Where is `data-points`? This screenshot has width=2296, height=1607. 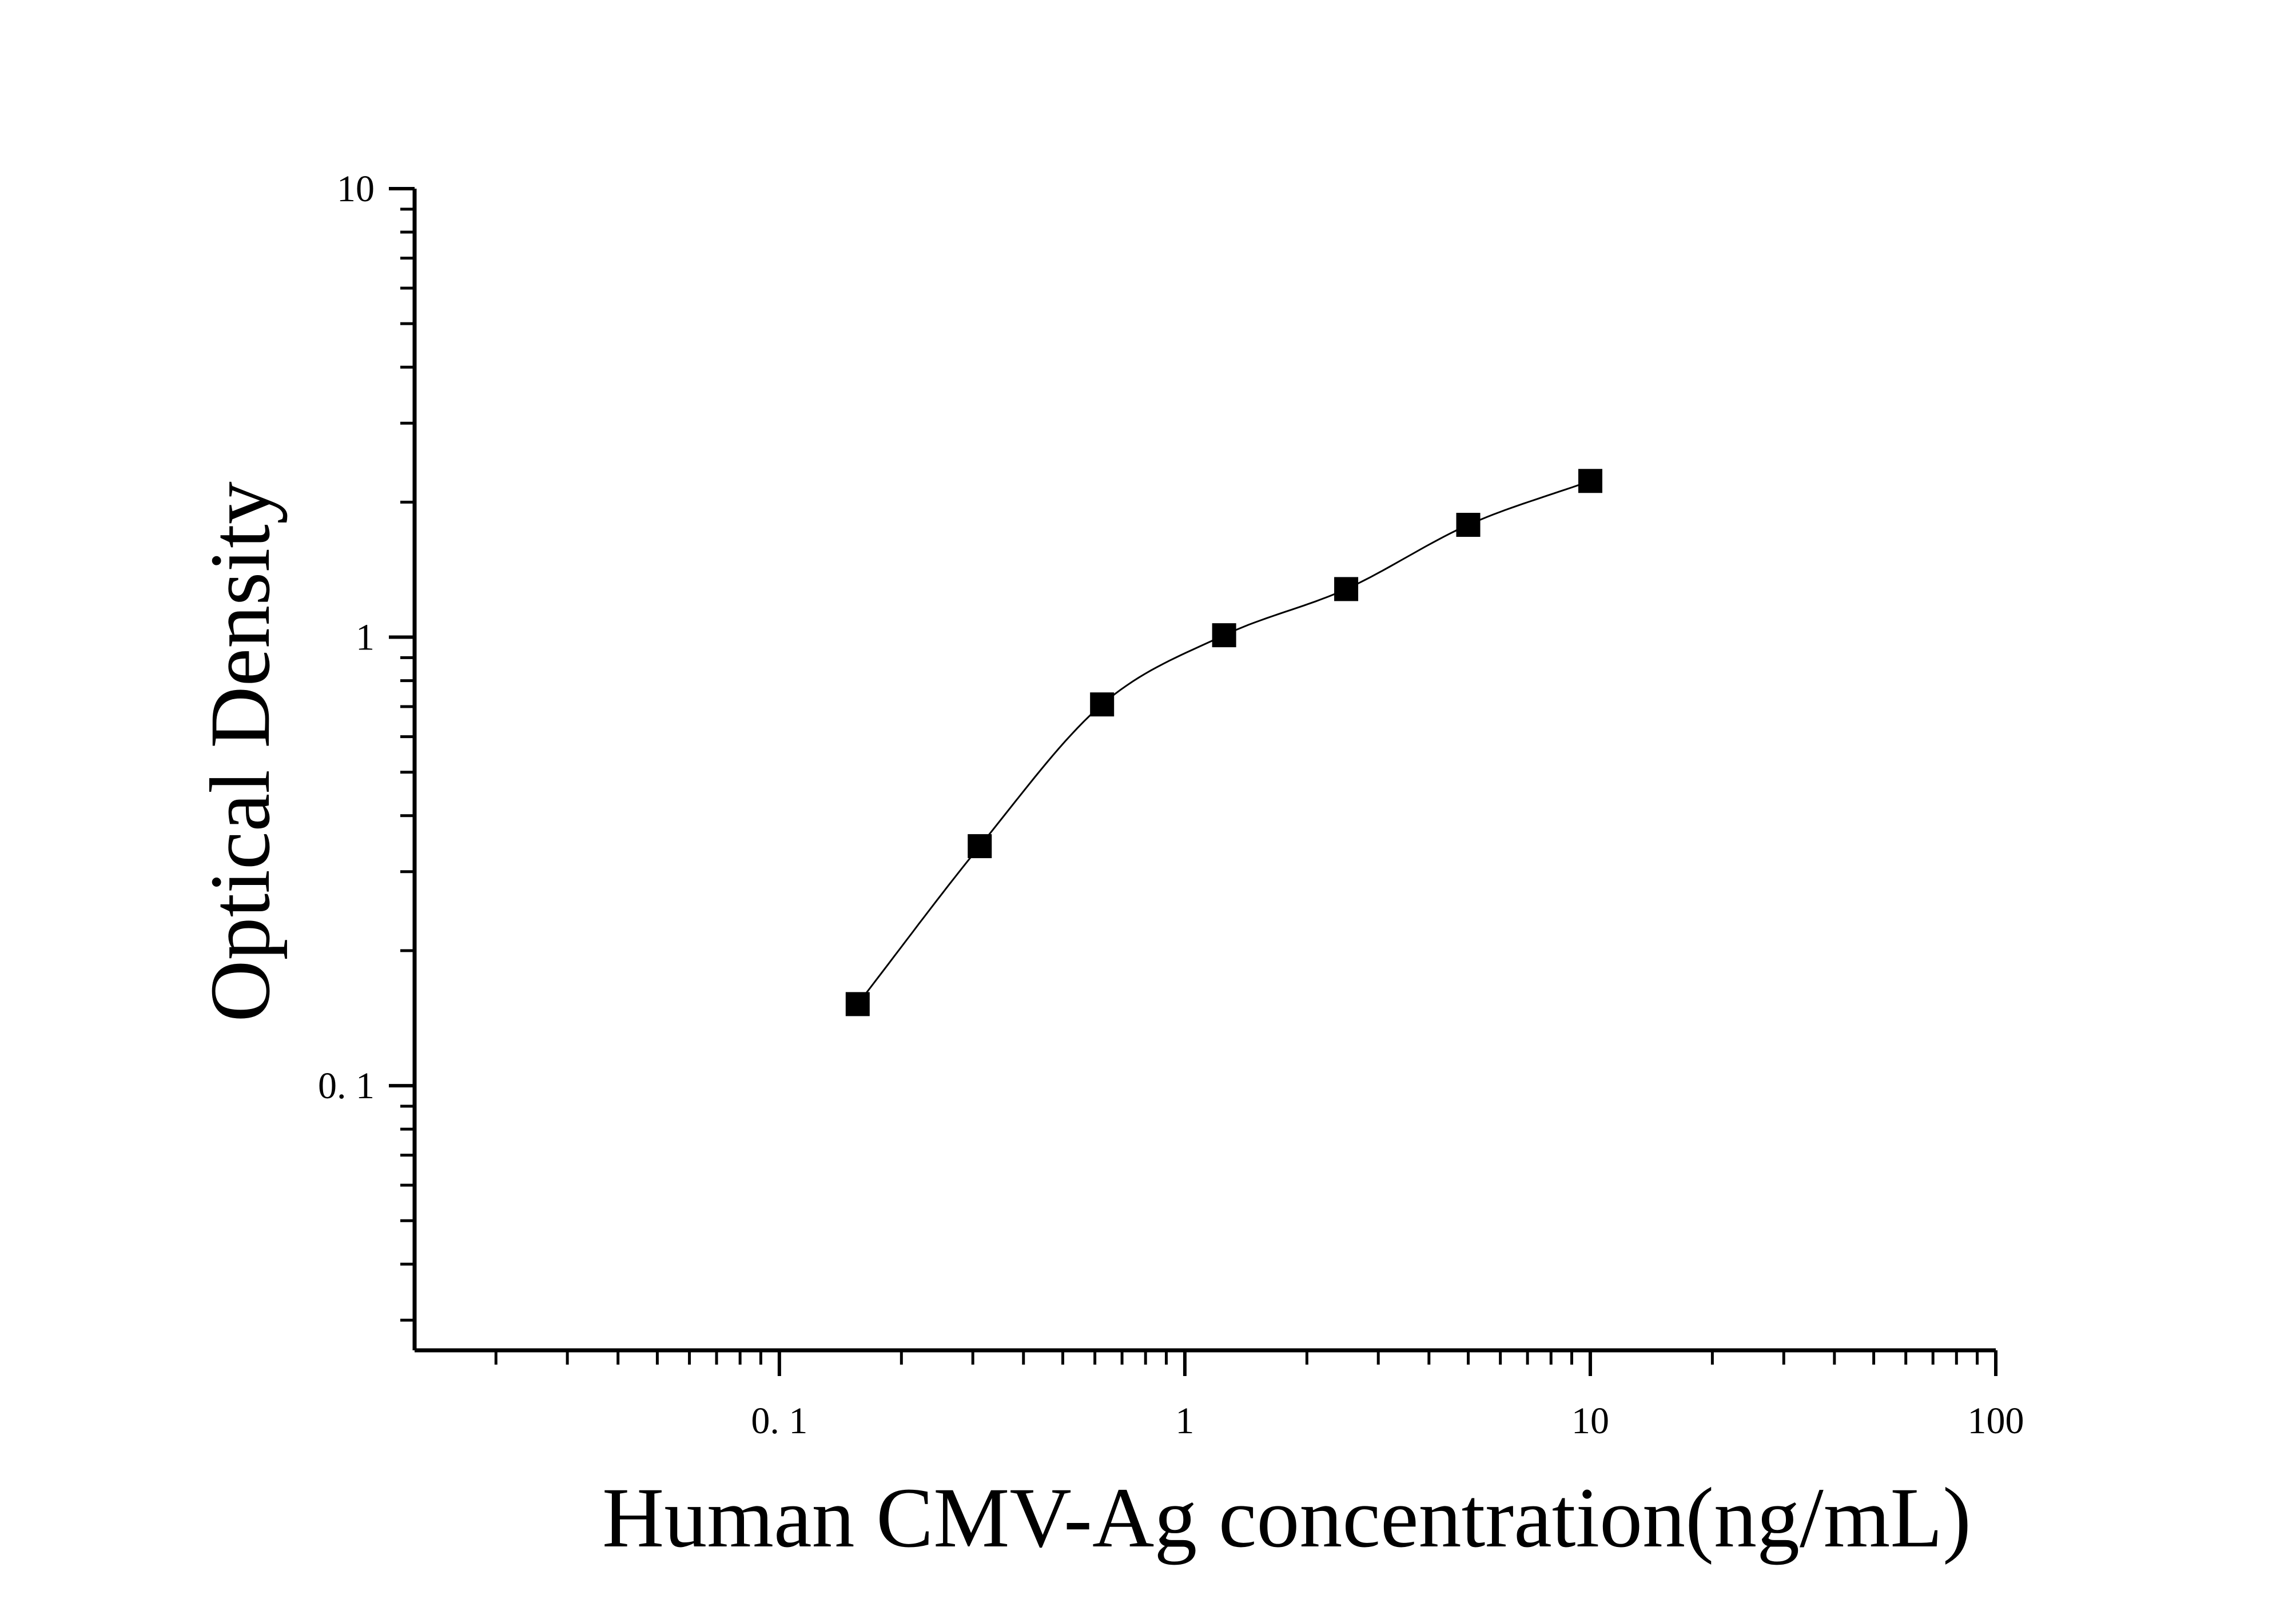 data-points is located at coordinates (1224, 742).